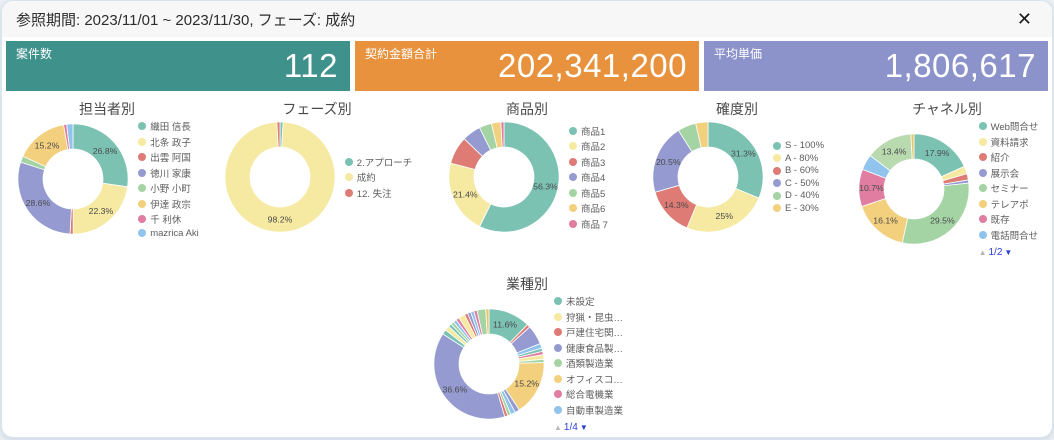 This screenshot has height=440, width=1054. I want to click on close-button: ✕, so click(1024, 19).